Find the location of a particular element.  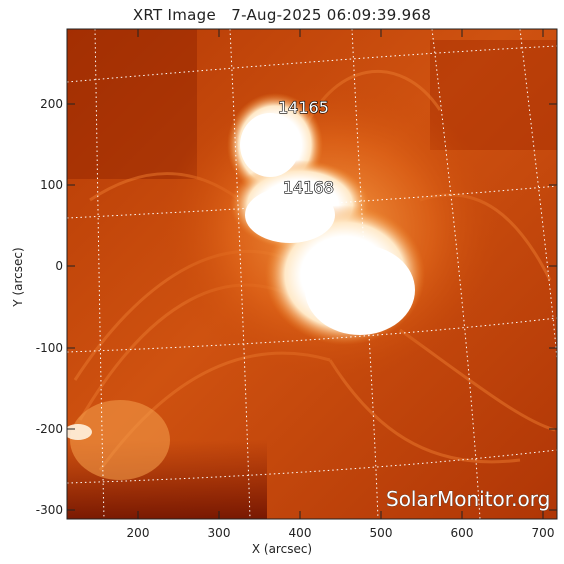

y-tick-label: 100 is located at coordinates (51, 185).